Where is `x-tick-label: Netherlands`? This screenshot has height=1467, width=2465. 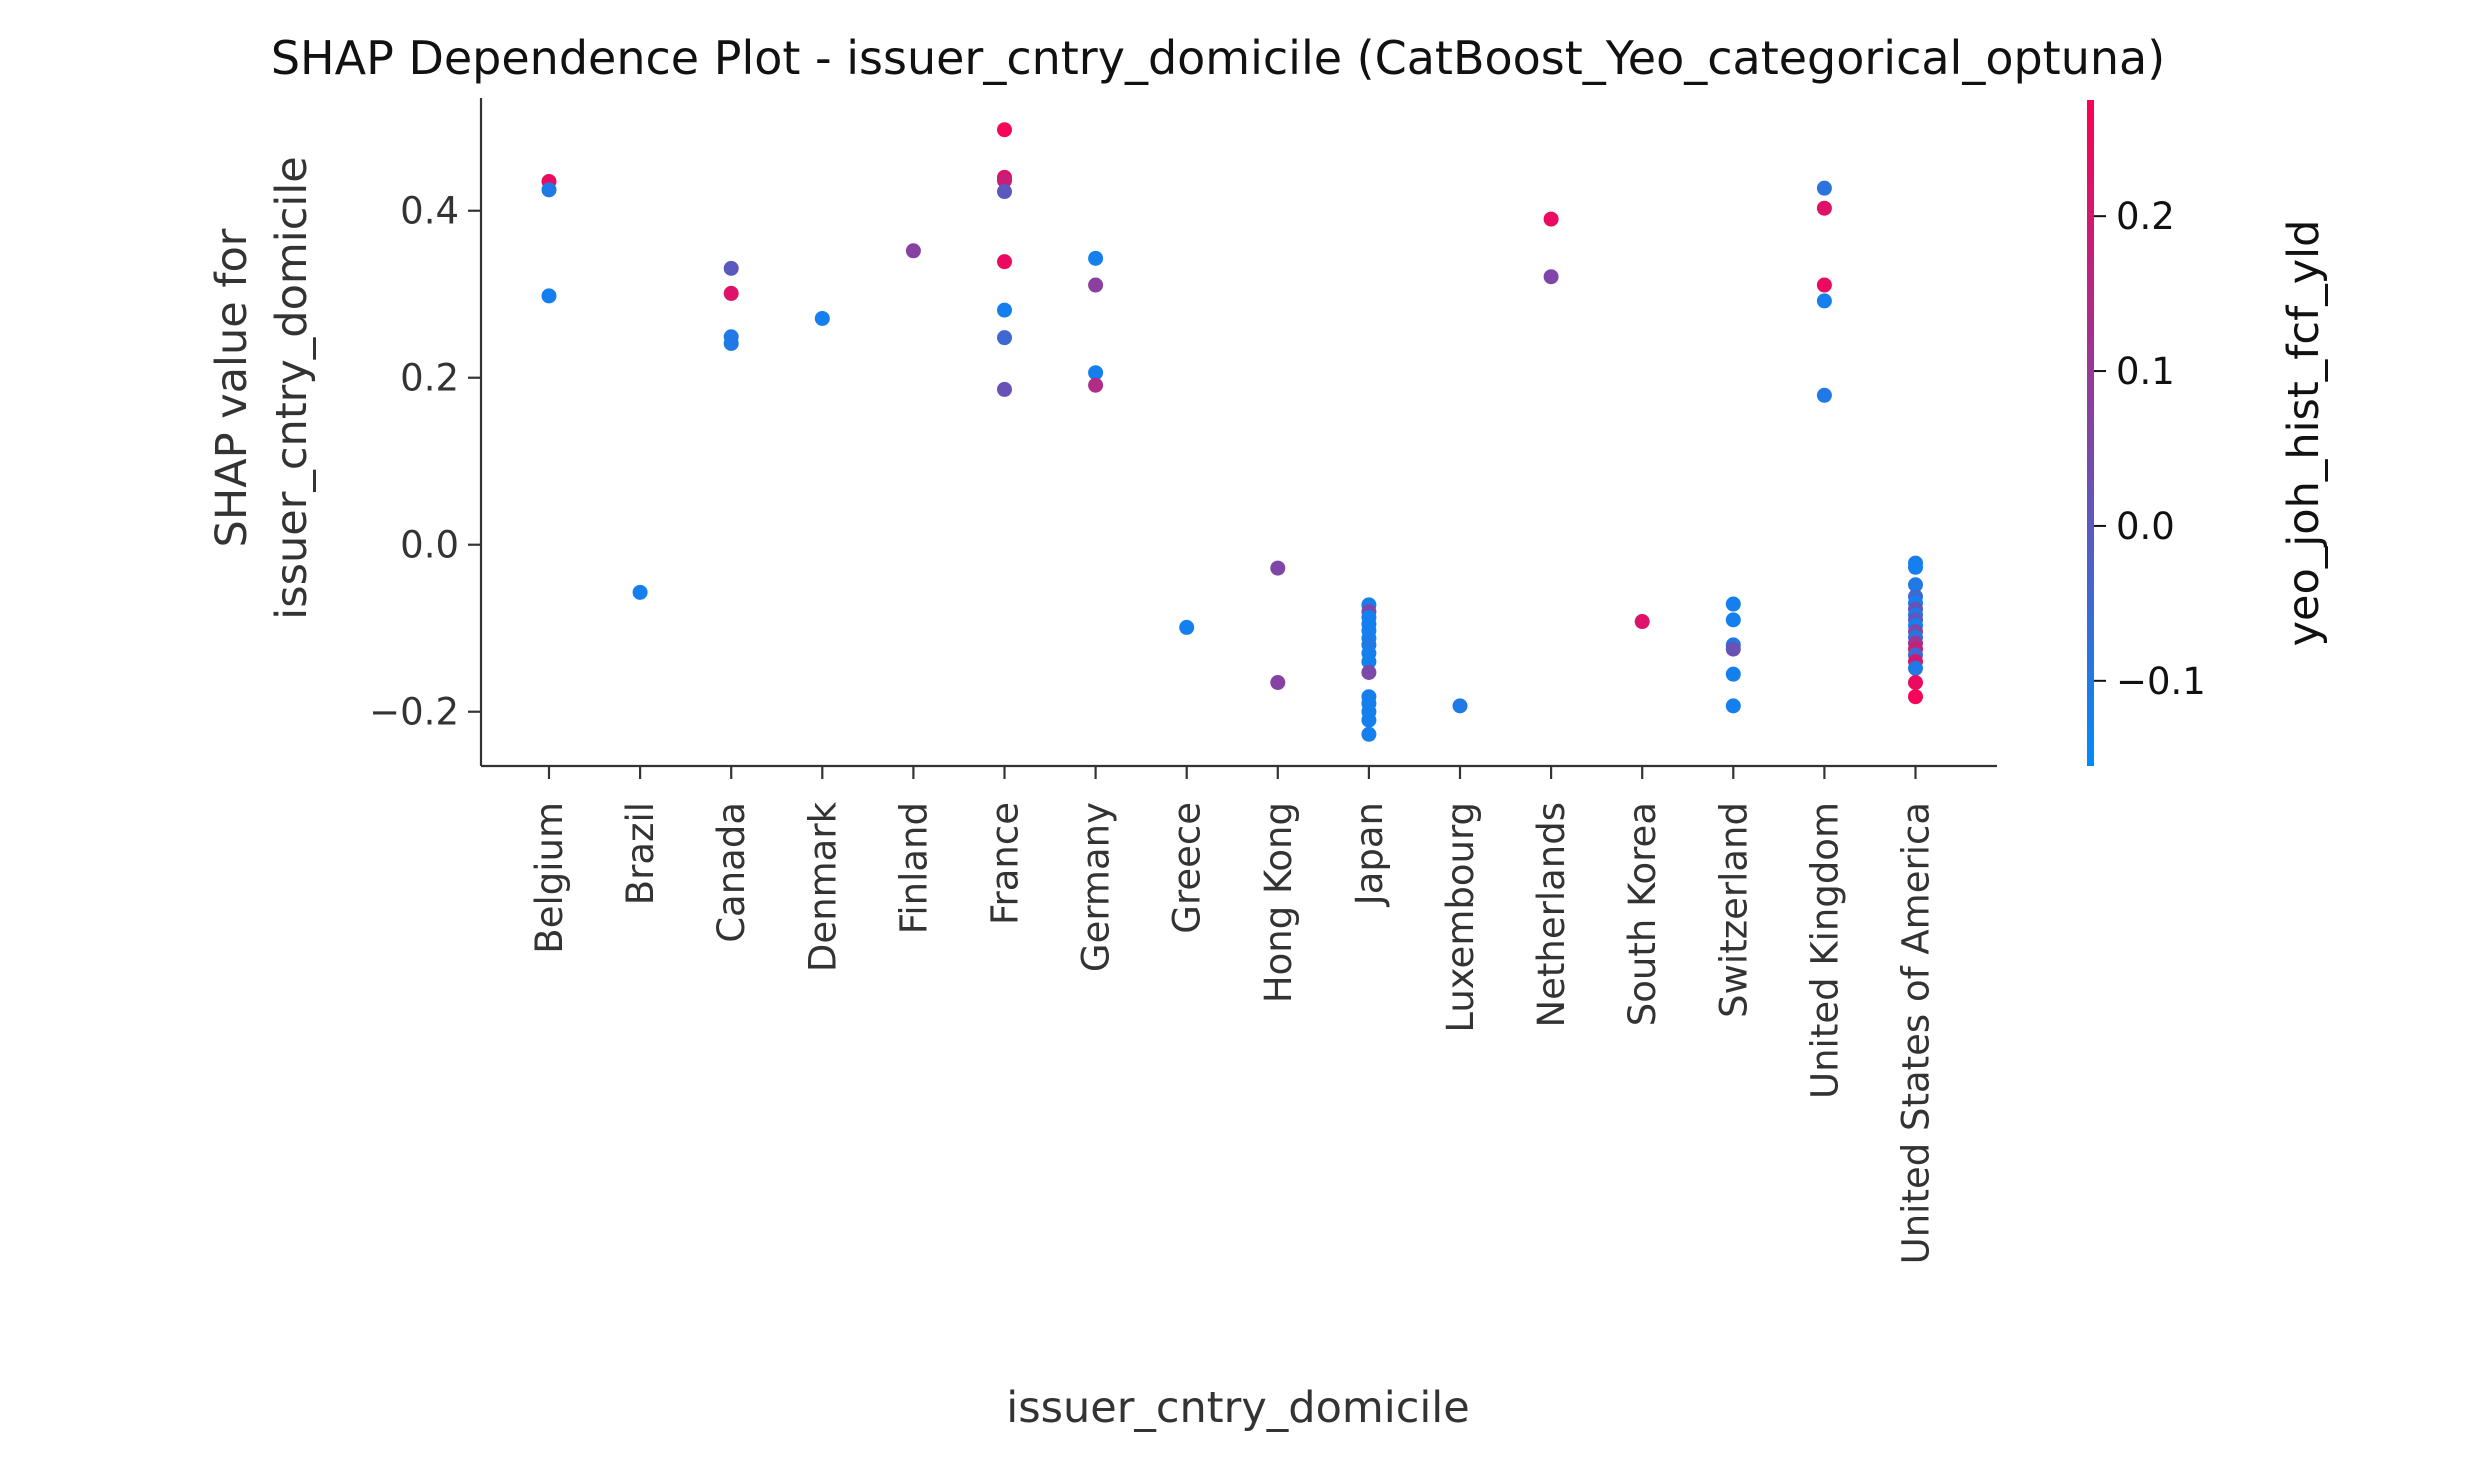
x-tick-label: Netherlands is located at coordinates (1551, 915).